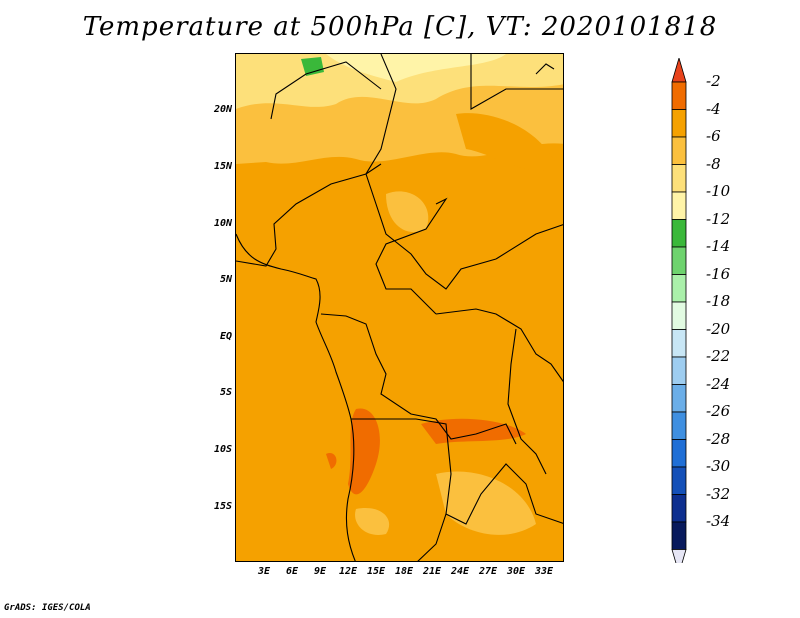 The image size is (800, 618). What do you see at coordinates (713, 81) in the screenshot?
I see `colorbar-label: -2` at bounding box center [713, 81].